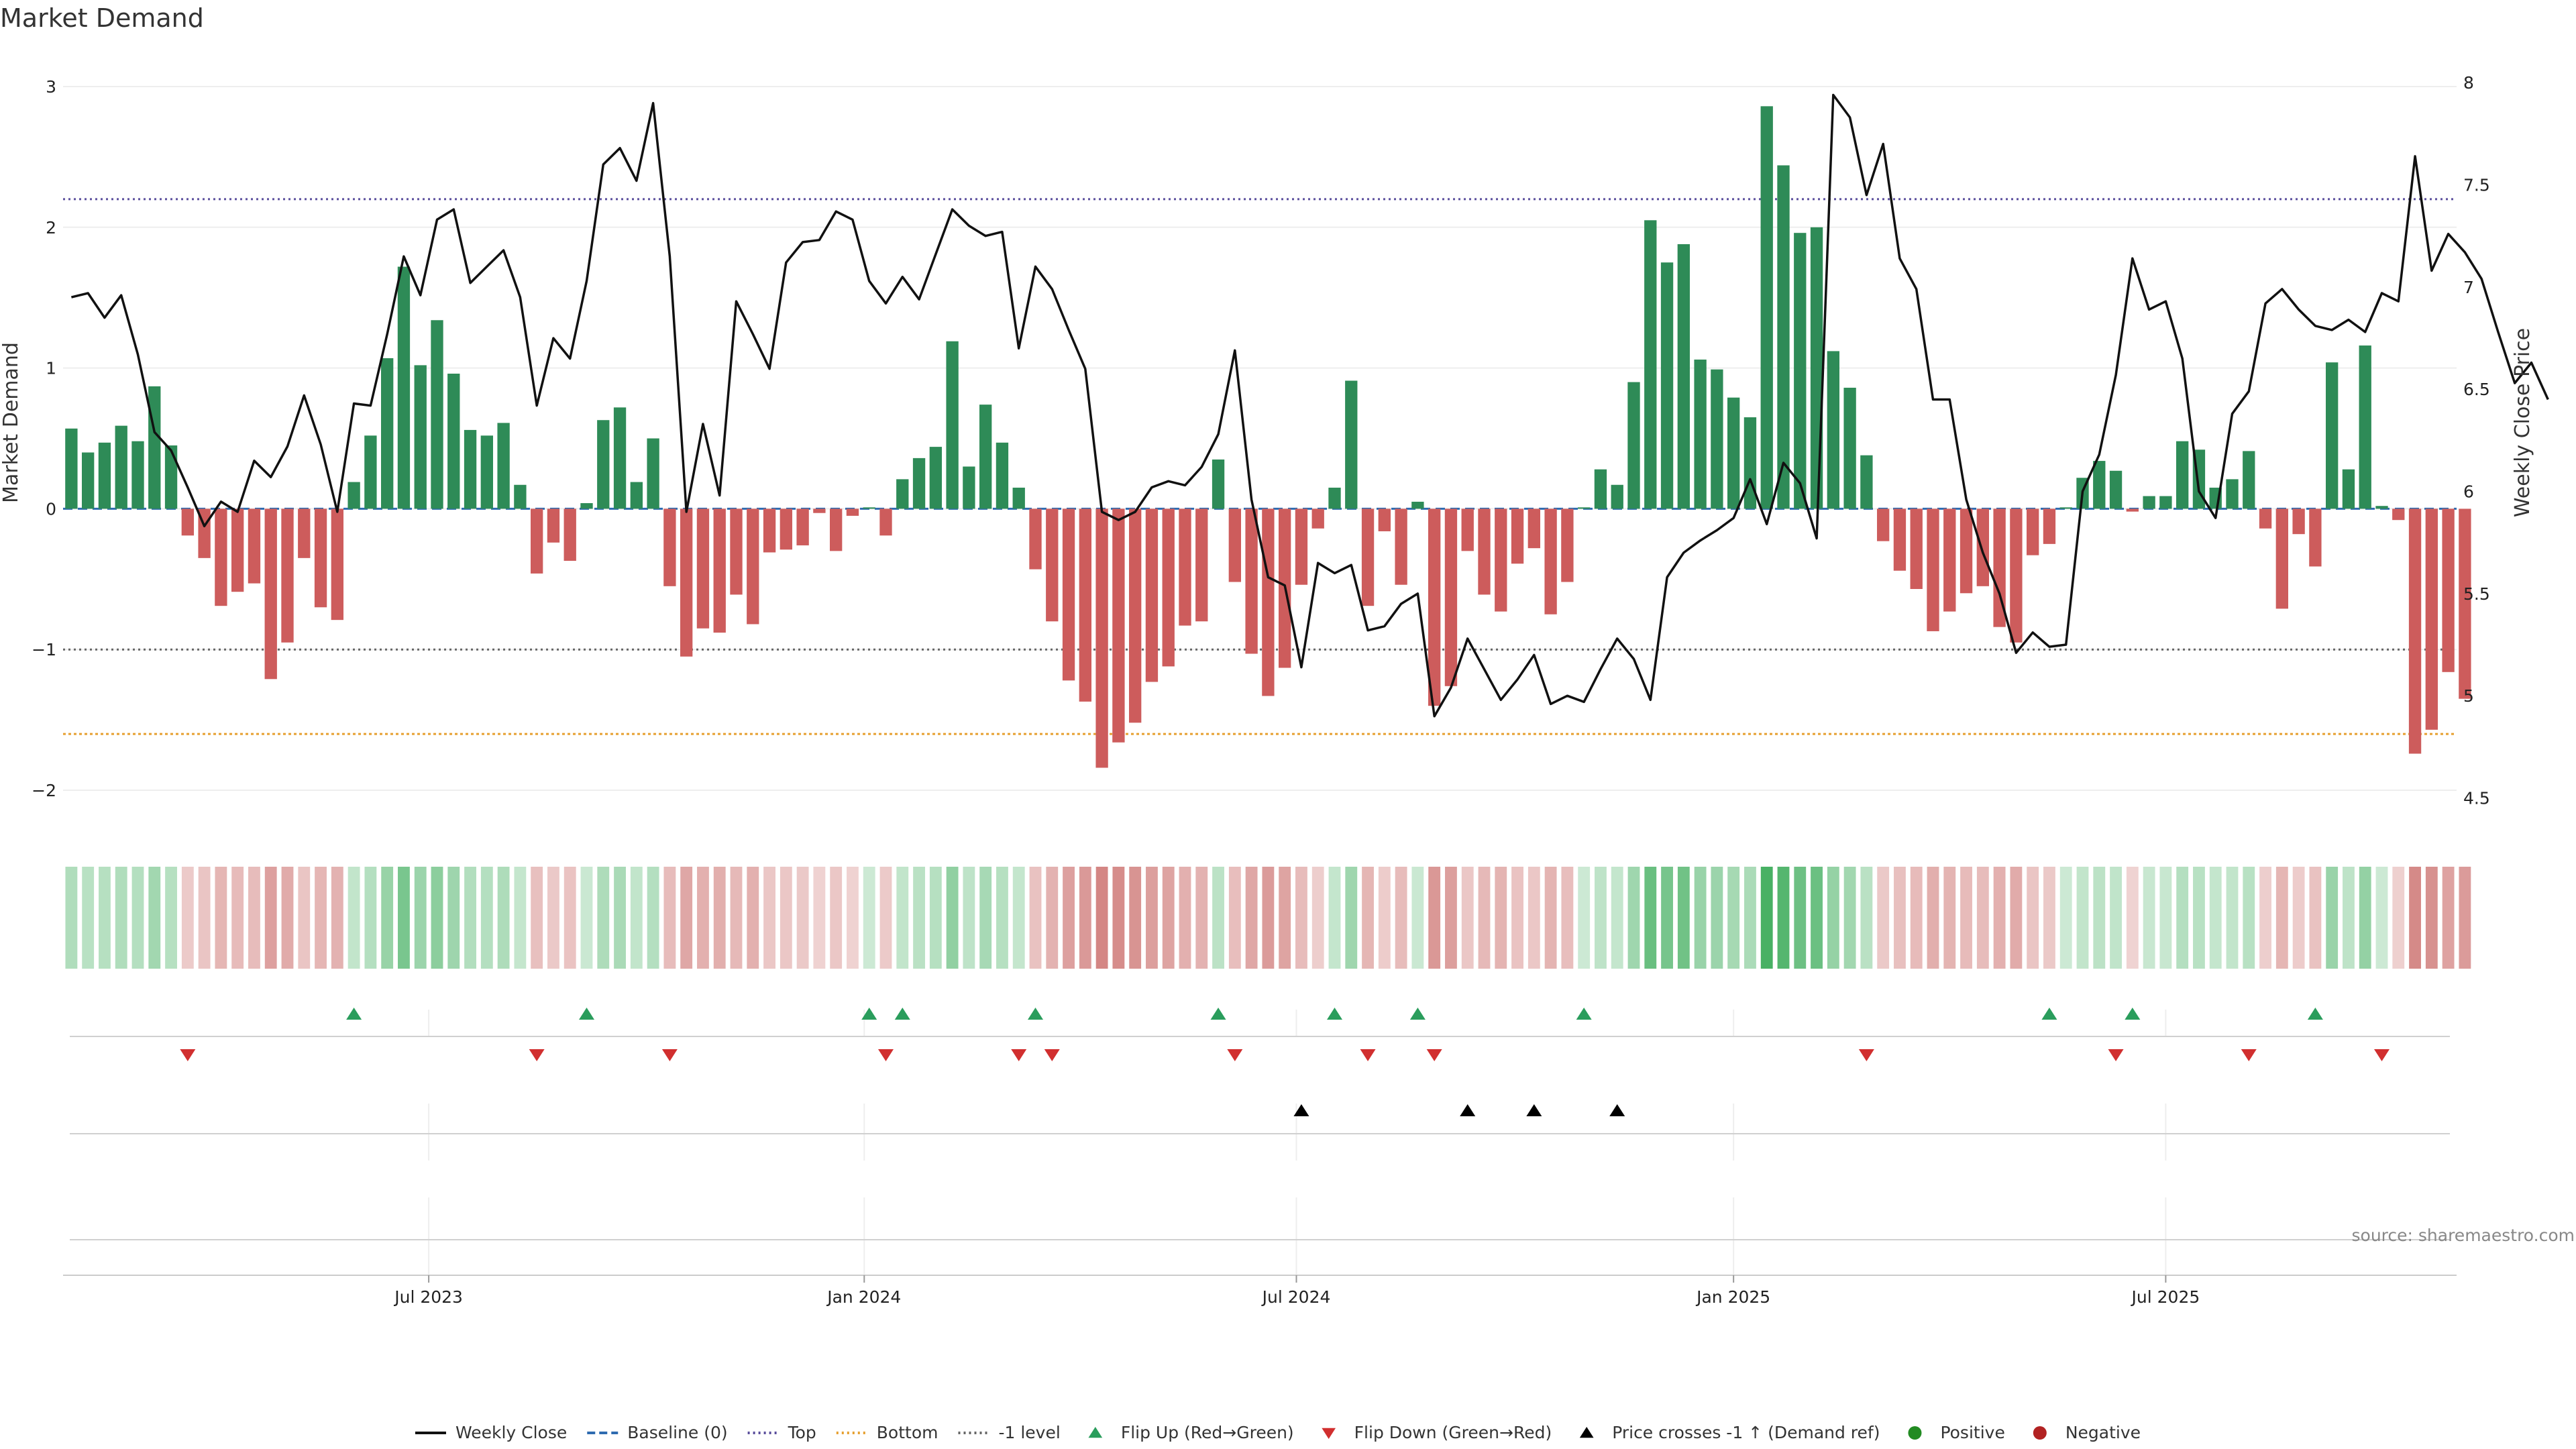 This screenshot has height=1449, width=2576. Describe the element at coordinates (2468, 287) in the screenshot. I see `right-tick-label: 7` at that location.